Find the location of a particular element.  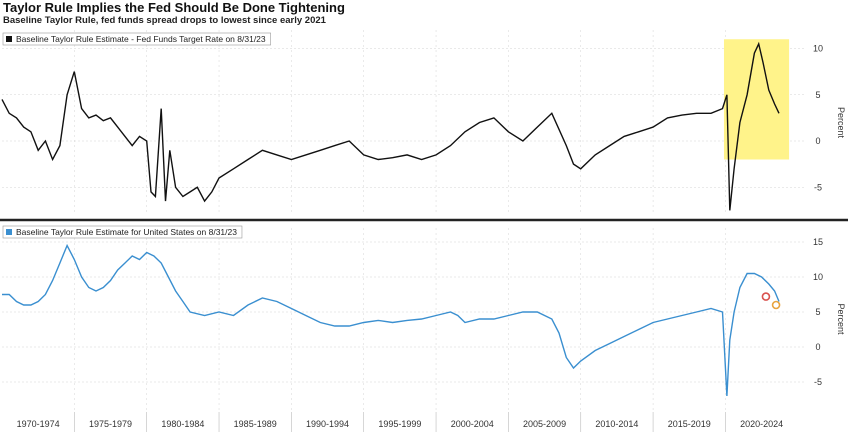

x-tick-label: 1985-1989 is located at coordinates (255, 424).